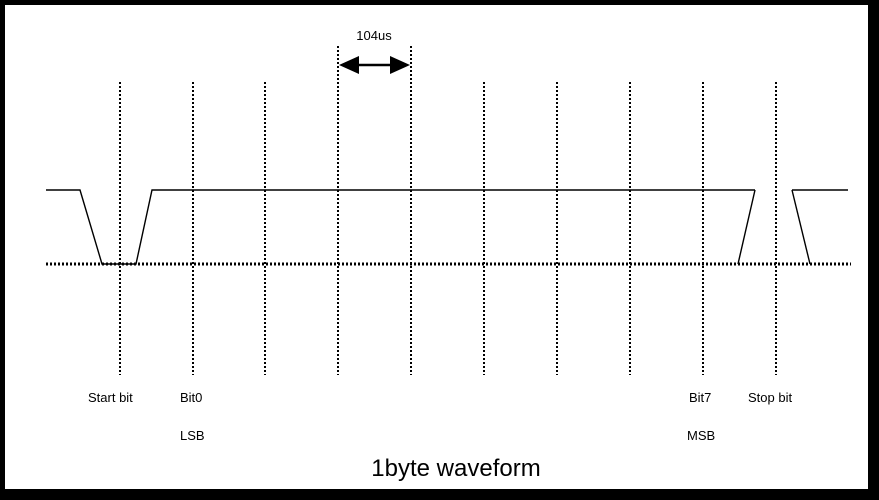  I want to click on rising-edge-to-stop, so click(746, 227).